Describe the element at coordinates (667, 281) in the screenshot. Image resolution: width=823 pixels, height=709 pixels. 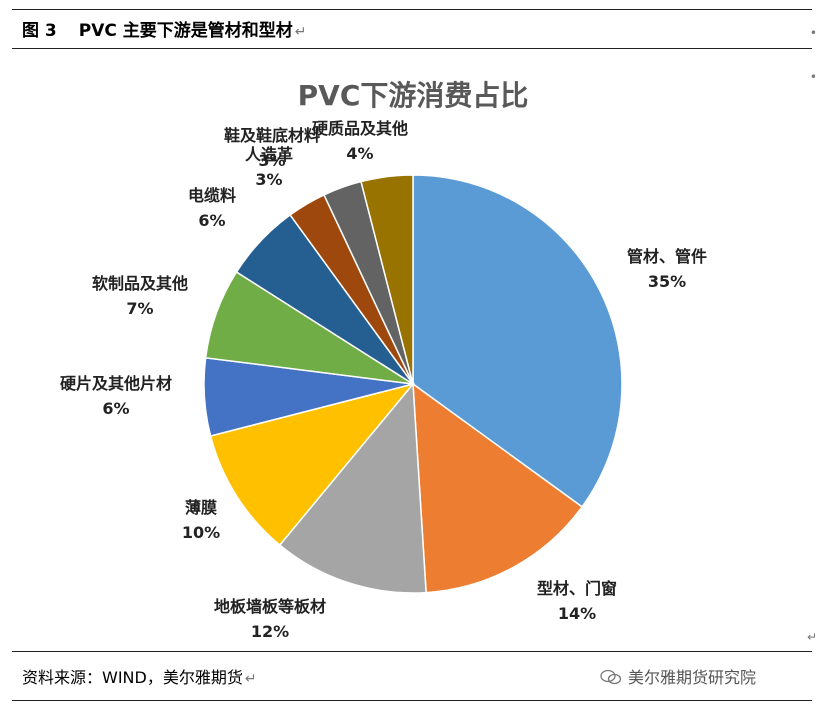
I see `slice-value-label: 35%` at that location.